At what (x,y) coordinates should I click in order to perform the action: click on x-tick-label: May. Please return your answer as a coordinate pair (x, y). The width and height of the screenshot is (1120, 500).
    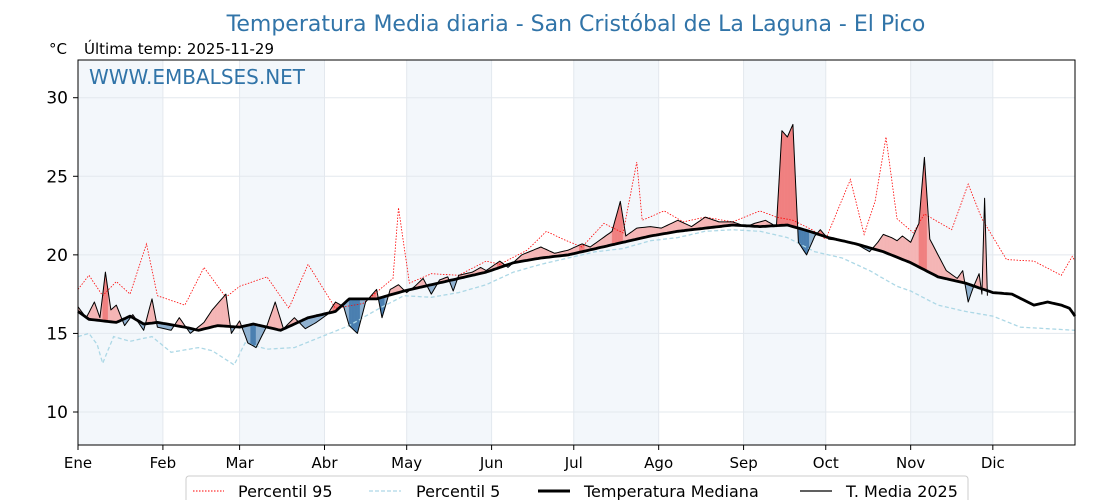
    Looking at the image, I should click on (406, 463).